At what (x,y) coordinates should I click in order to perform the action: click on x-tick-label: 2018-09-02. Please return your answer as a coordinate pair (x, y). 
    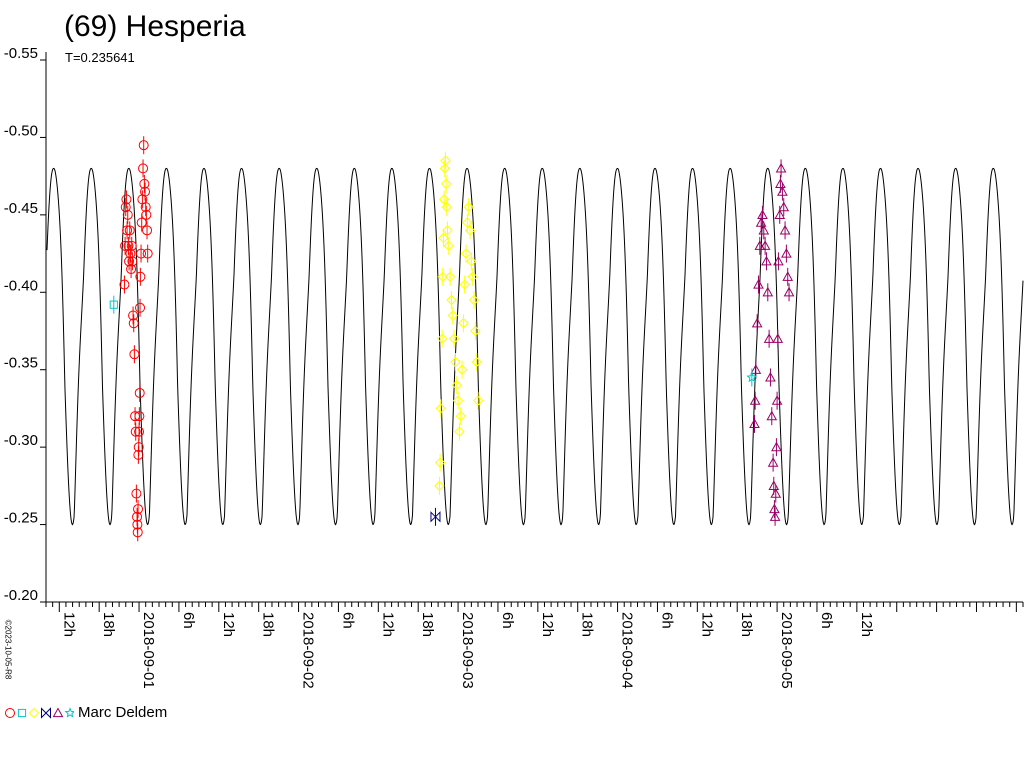
    Looking at the image, I should click on (308, 650).